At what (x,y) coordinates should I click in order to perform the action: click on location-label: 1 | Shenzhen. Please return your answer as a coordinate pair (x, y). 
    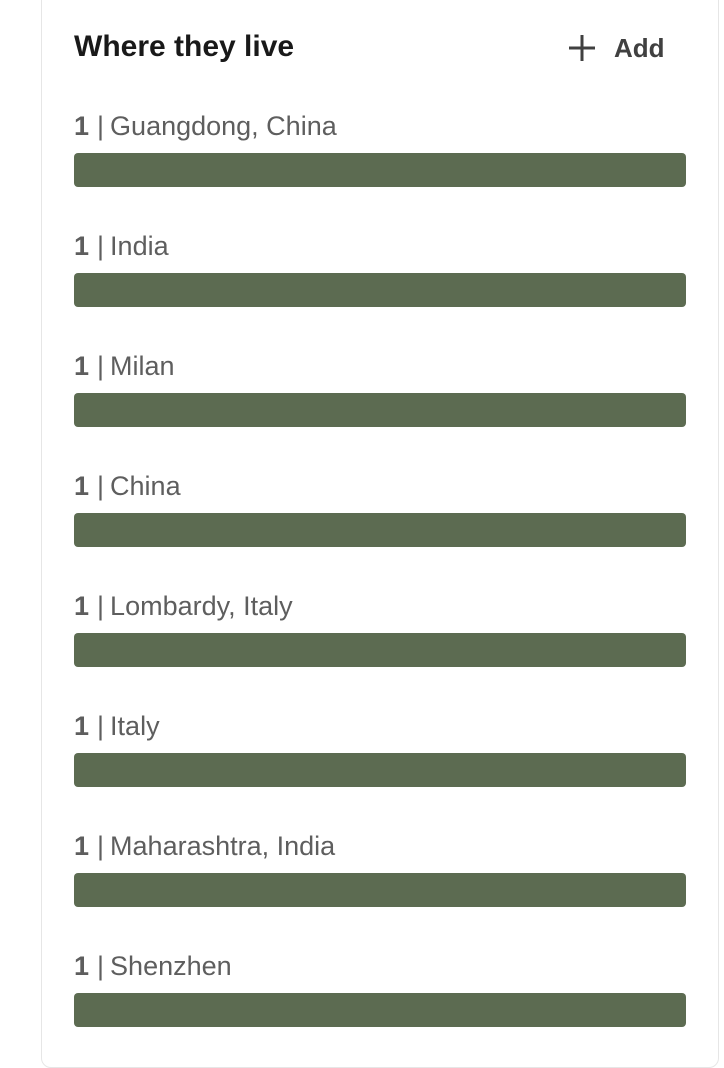
    Looking at the image, I should click on (153, 966).